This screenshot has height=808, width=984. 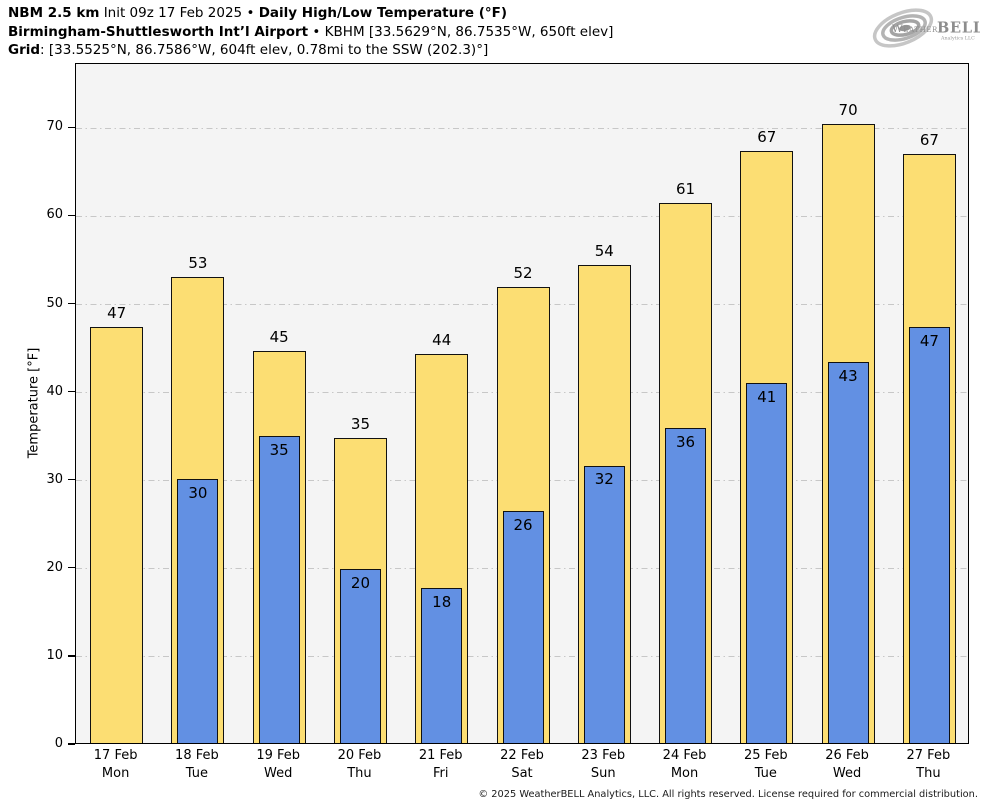 What do you see at coordinates (359, 755) in the screenshot?
I see `x-tick-date: 20 Feb` at bounding box center [359, 755].